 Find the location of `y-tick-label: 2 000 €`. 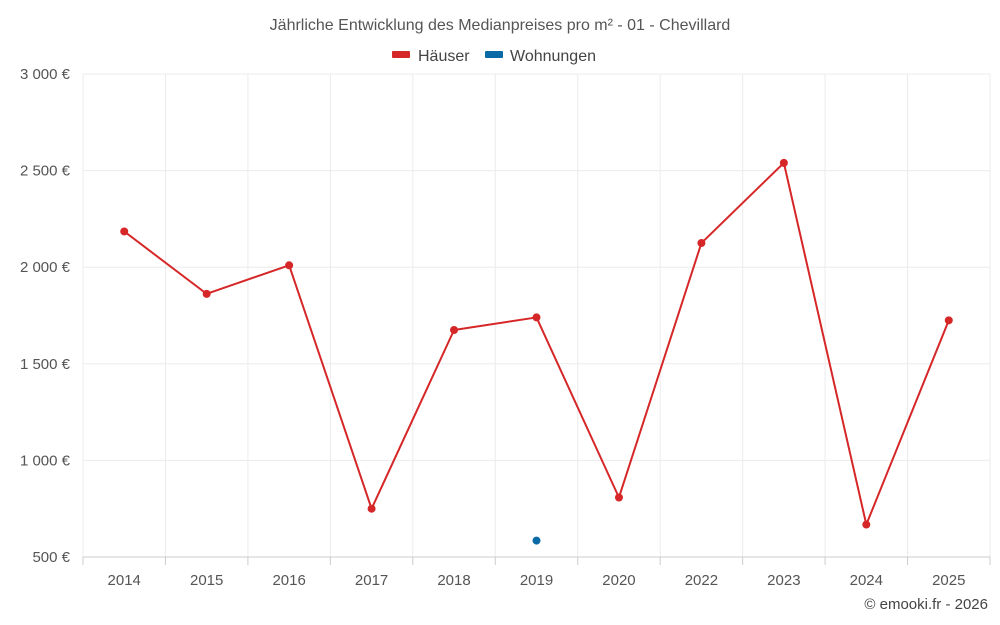

y-tick-label: 2 000 € is located at coordinates (45, 267).